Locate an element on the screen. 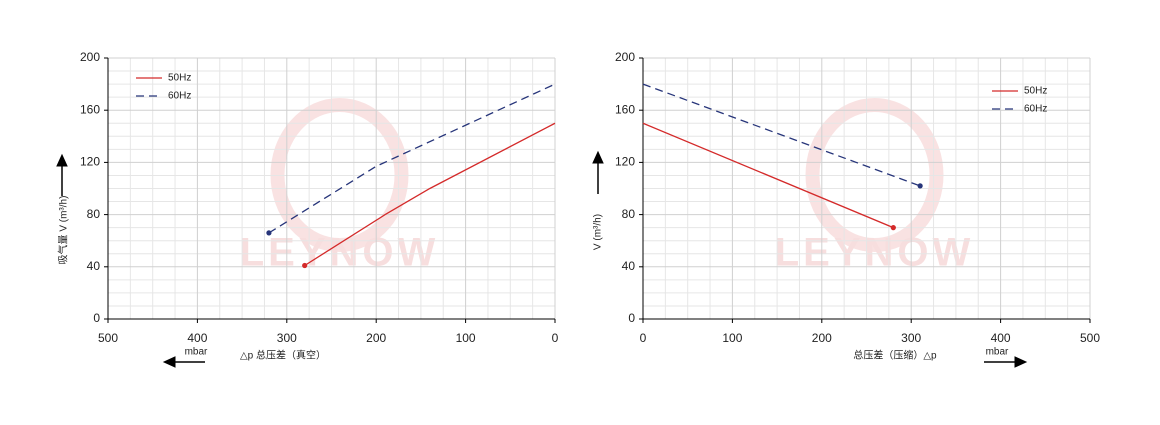  x-axis-label: △p 总压差（真空） is located at coordinates (283, 355).